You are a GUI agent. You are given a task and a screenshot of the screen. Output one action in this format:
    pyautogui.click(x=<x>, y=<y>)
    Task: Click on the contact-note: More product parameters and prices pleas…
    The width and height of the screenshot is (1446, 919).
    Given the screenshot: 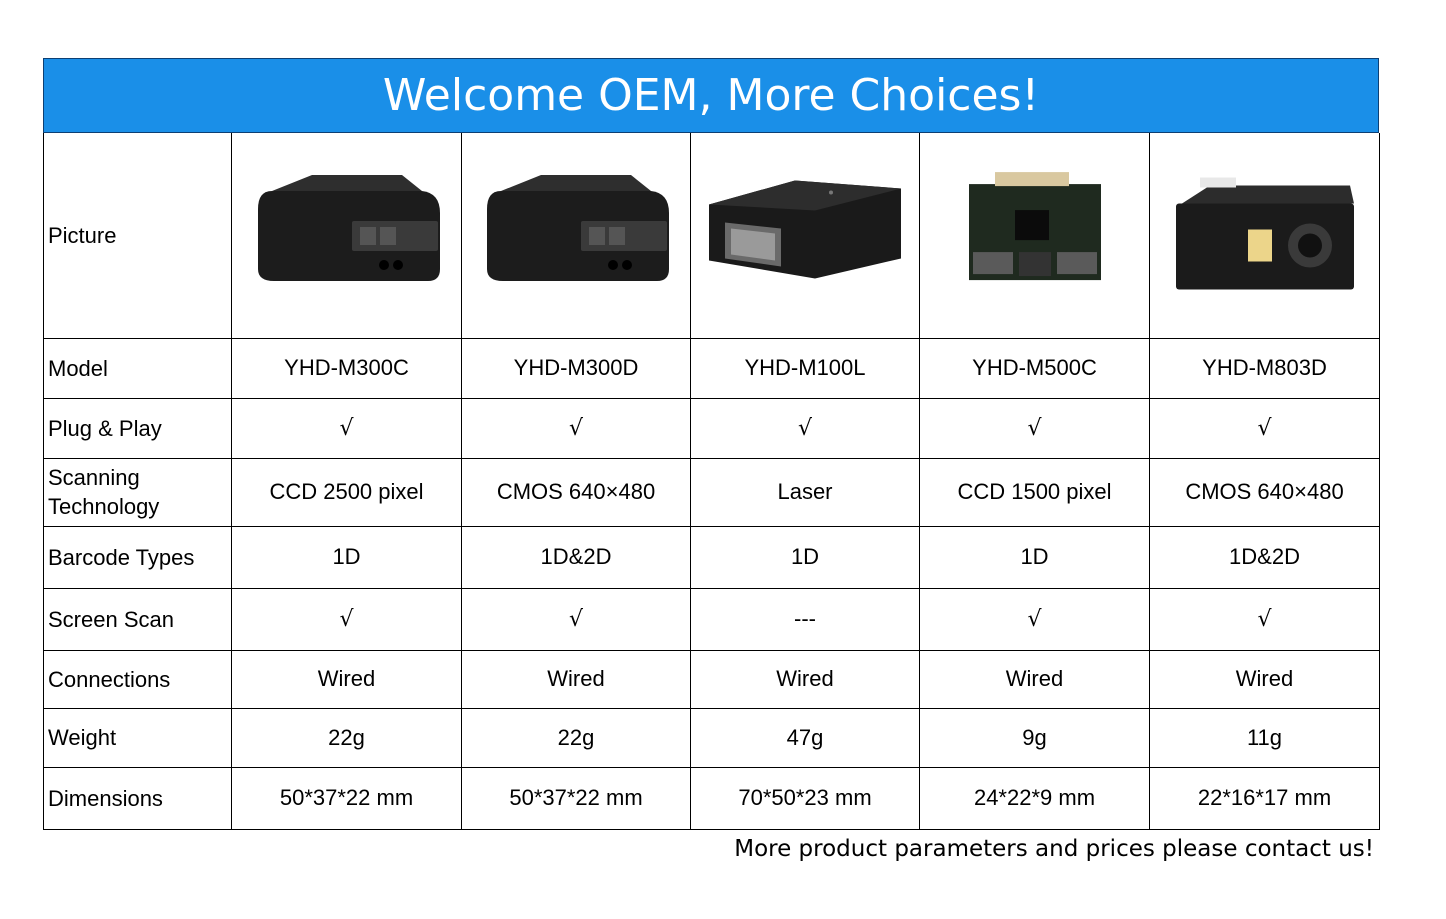 What is the action you would take?
    pyautogui.click(x=1054, y=849)
    